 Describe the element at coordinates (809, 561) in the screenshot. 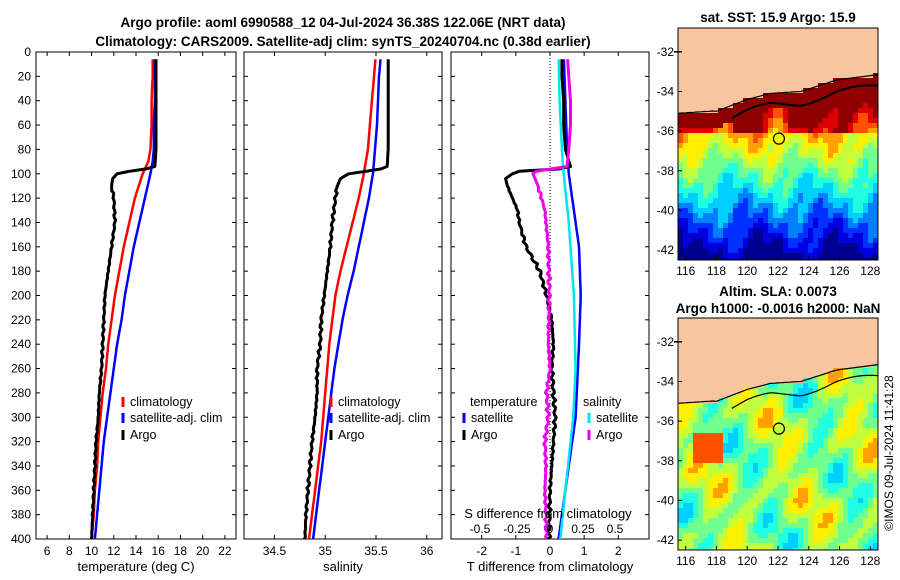

I see `map-lon-tick-label: 124` at that location.